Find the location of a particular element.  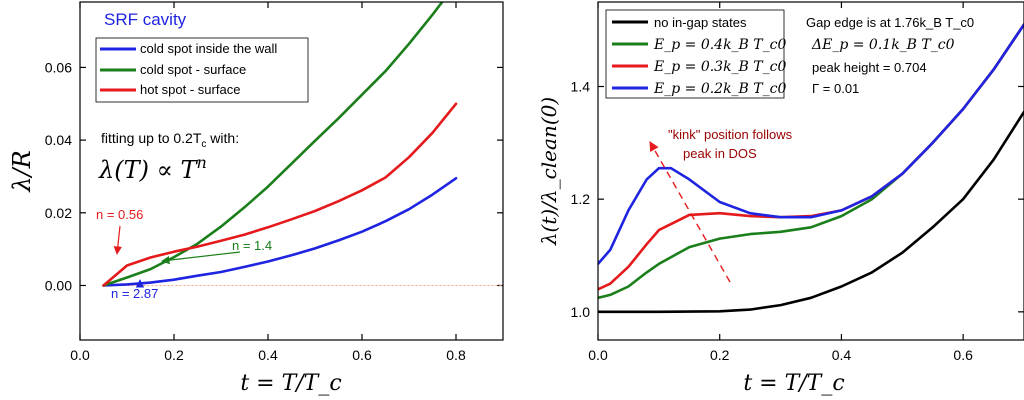

left-legend-label-0: cold spot inside the wall is located at coordinates (208, 48).